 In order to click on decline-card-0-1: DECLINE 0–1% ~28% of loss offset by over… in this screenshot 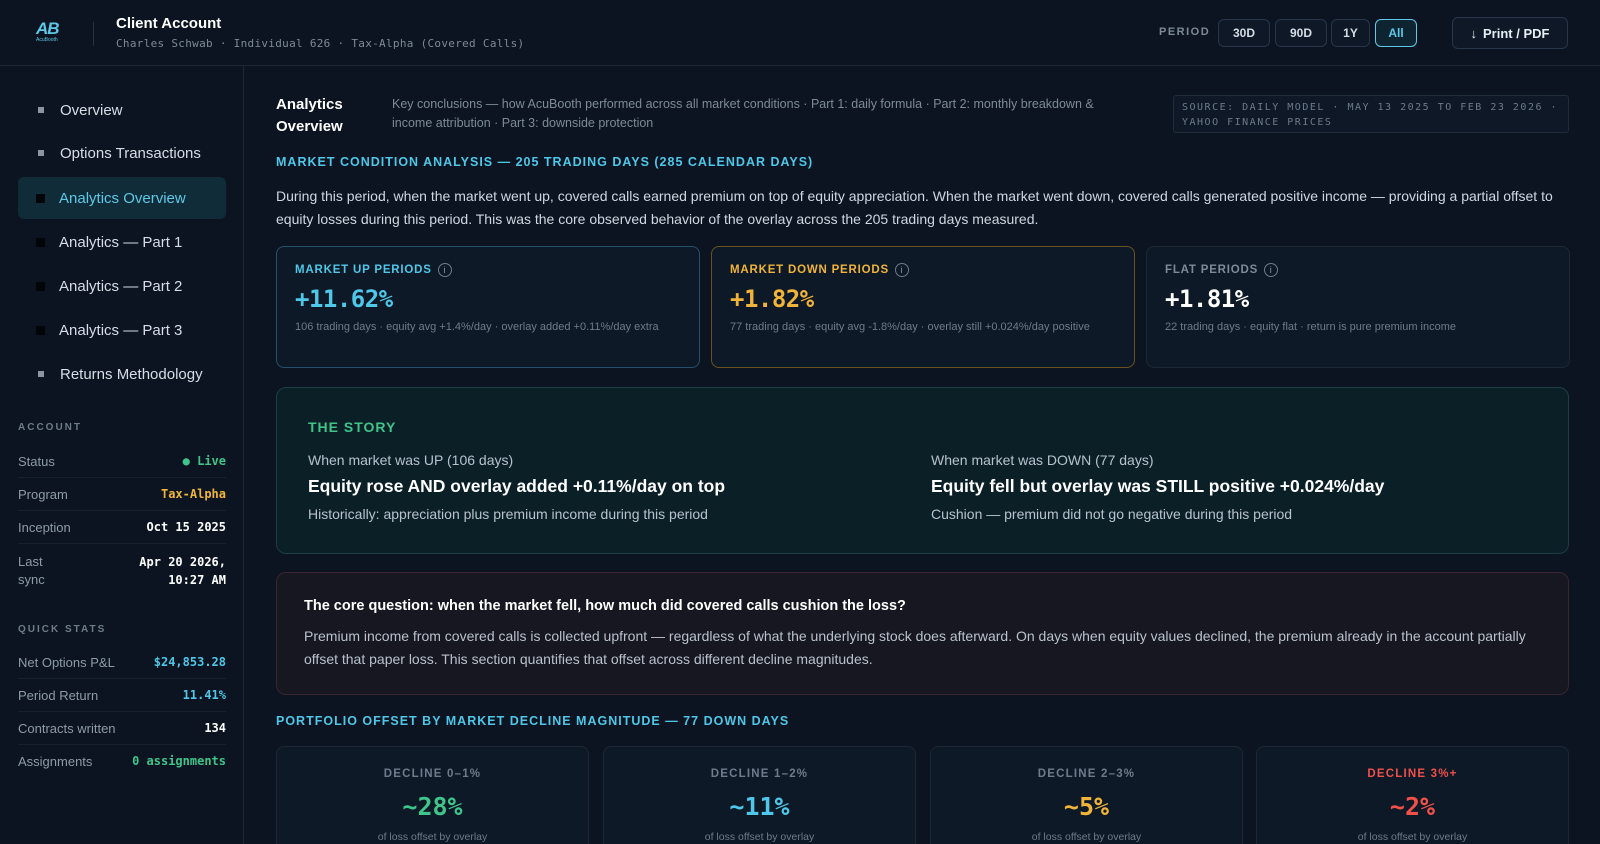, I will do `click(432, 795)`.